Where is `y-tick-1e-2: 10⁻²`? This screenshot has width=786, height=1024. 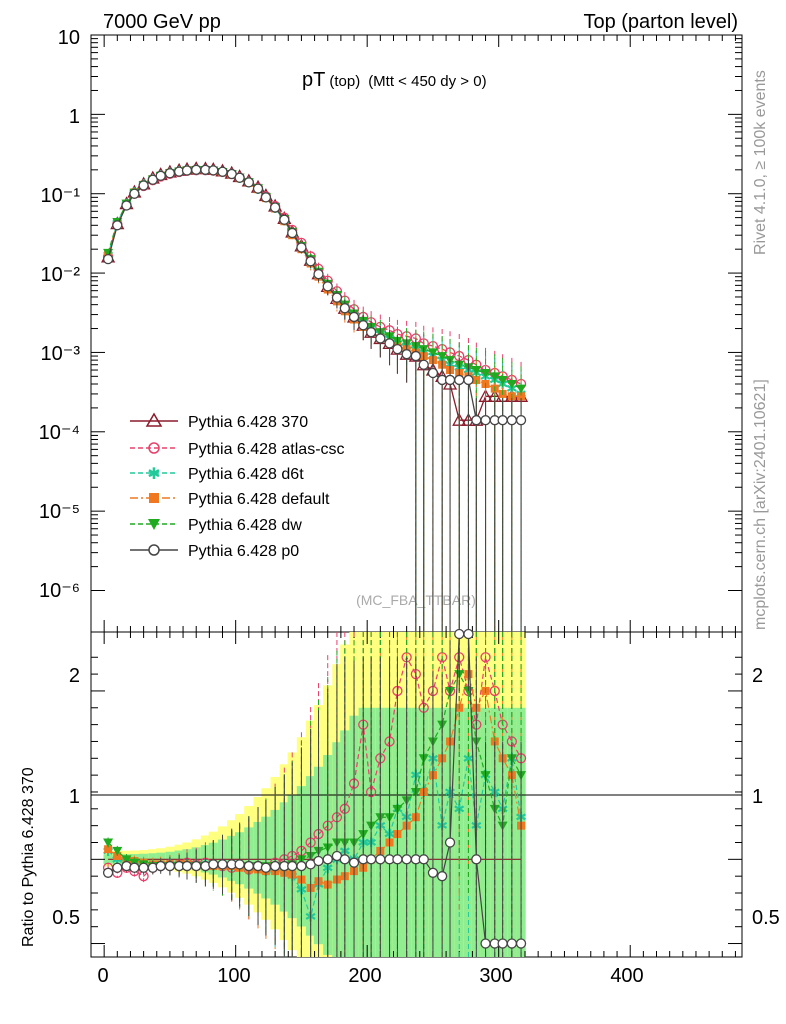 y-tick-1e-2: 10⁻² is located at coordinates (61, 275).